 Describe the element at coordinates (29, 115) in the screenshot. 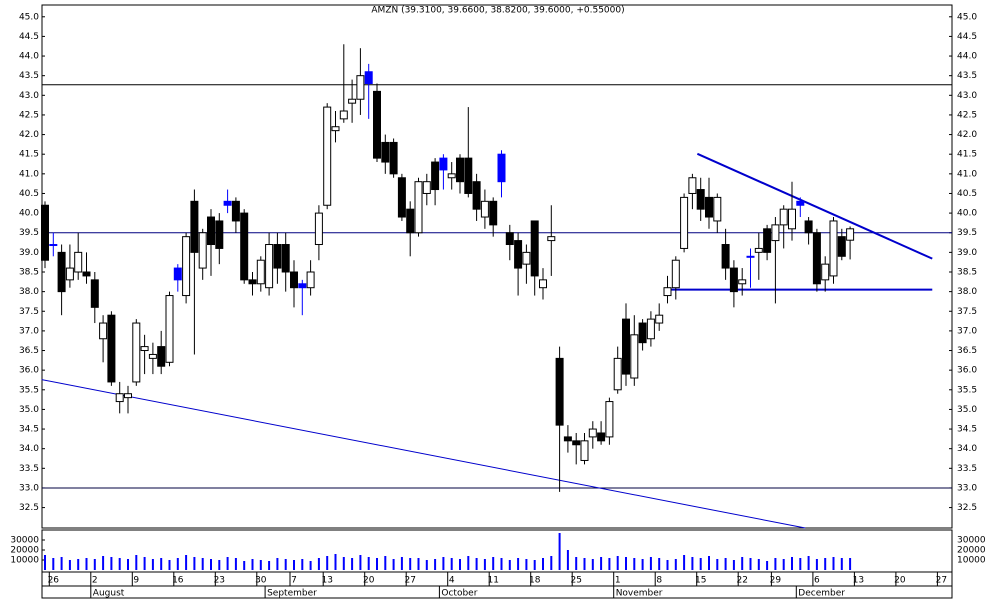

I see `y-tick-label: 42.5` at that location.